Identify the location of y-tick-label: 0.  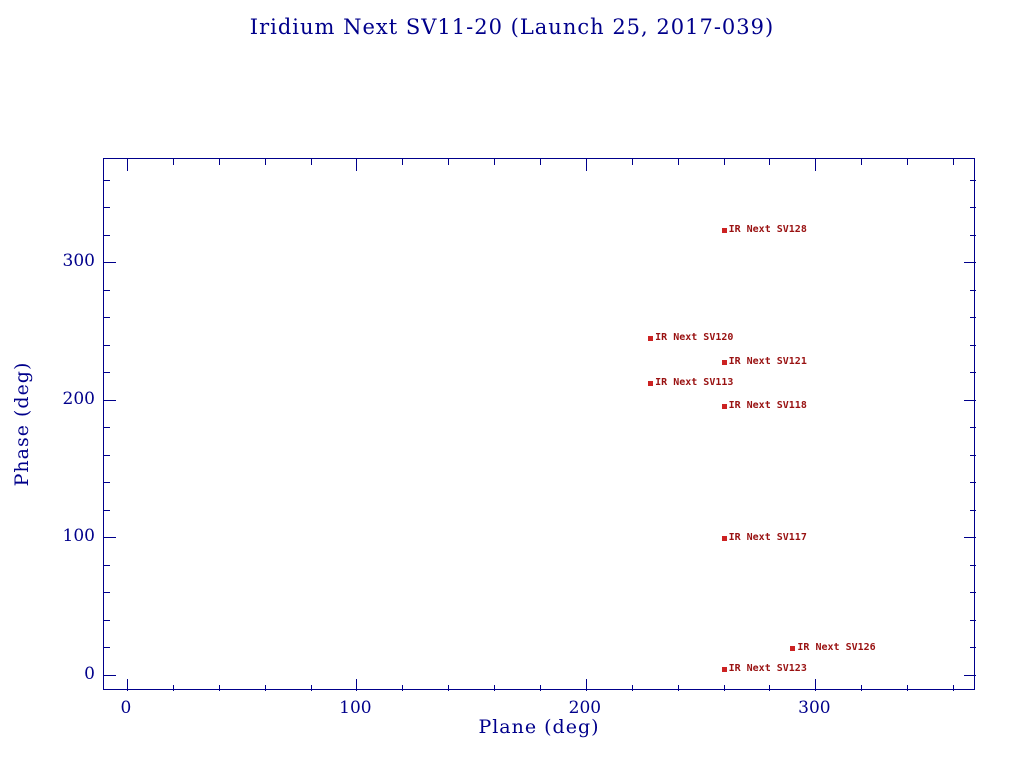
(89, 673).